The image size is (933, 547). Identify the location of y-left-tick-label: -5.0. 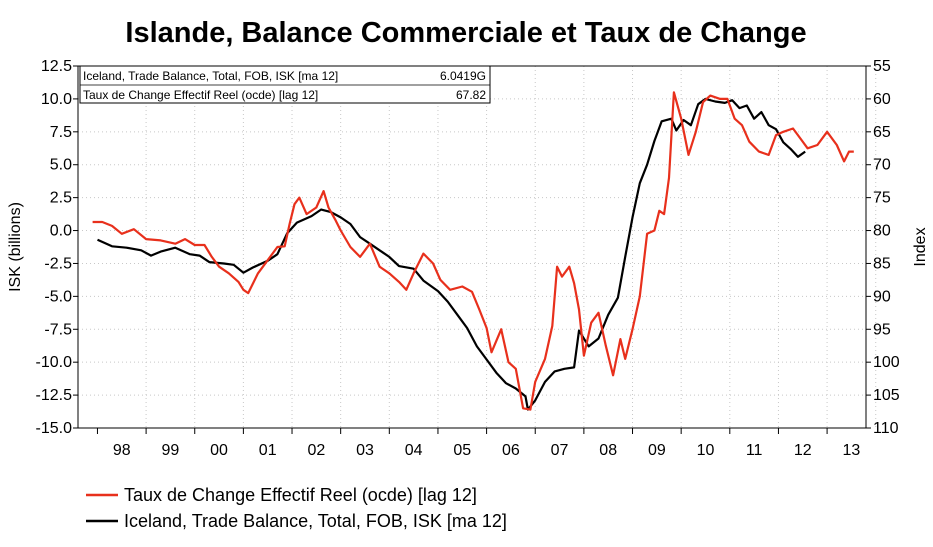
(58, 296).